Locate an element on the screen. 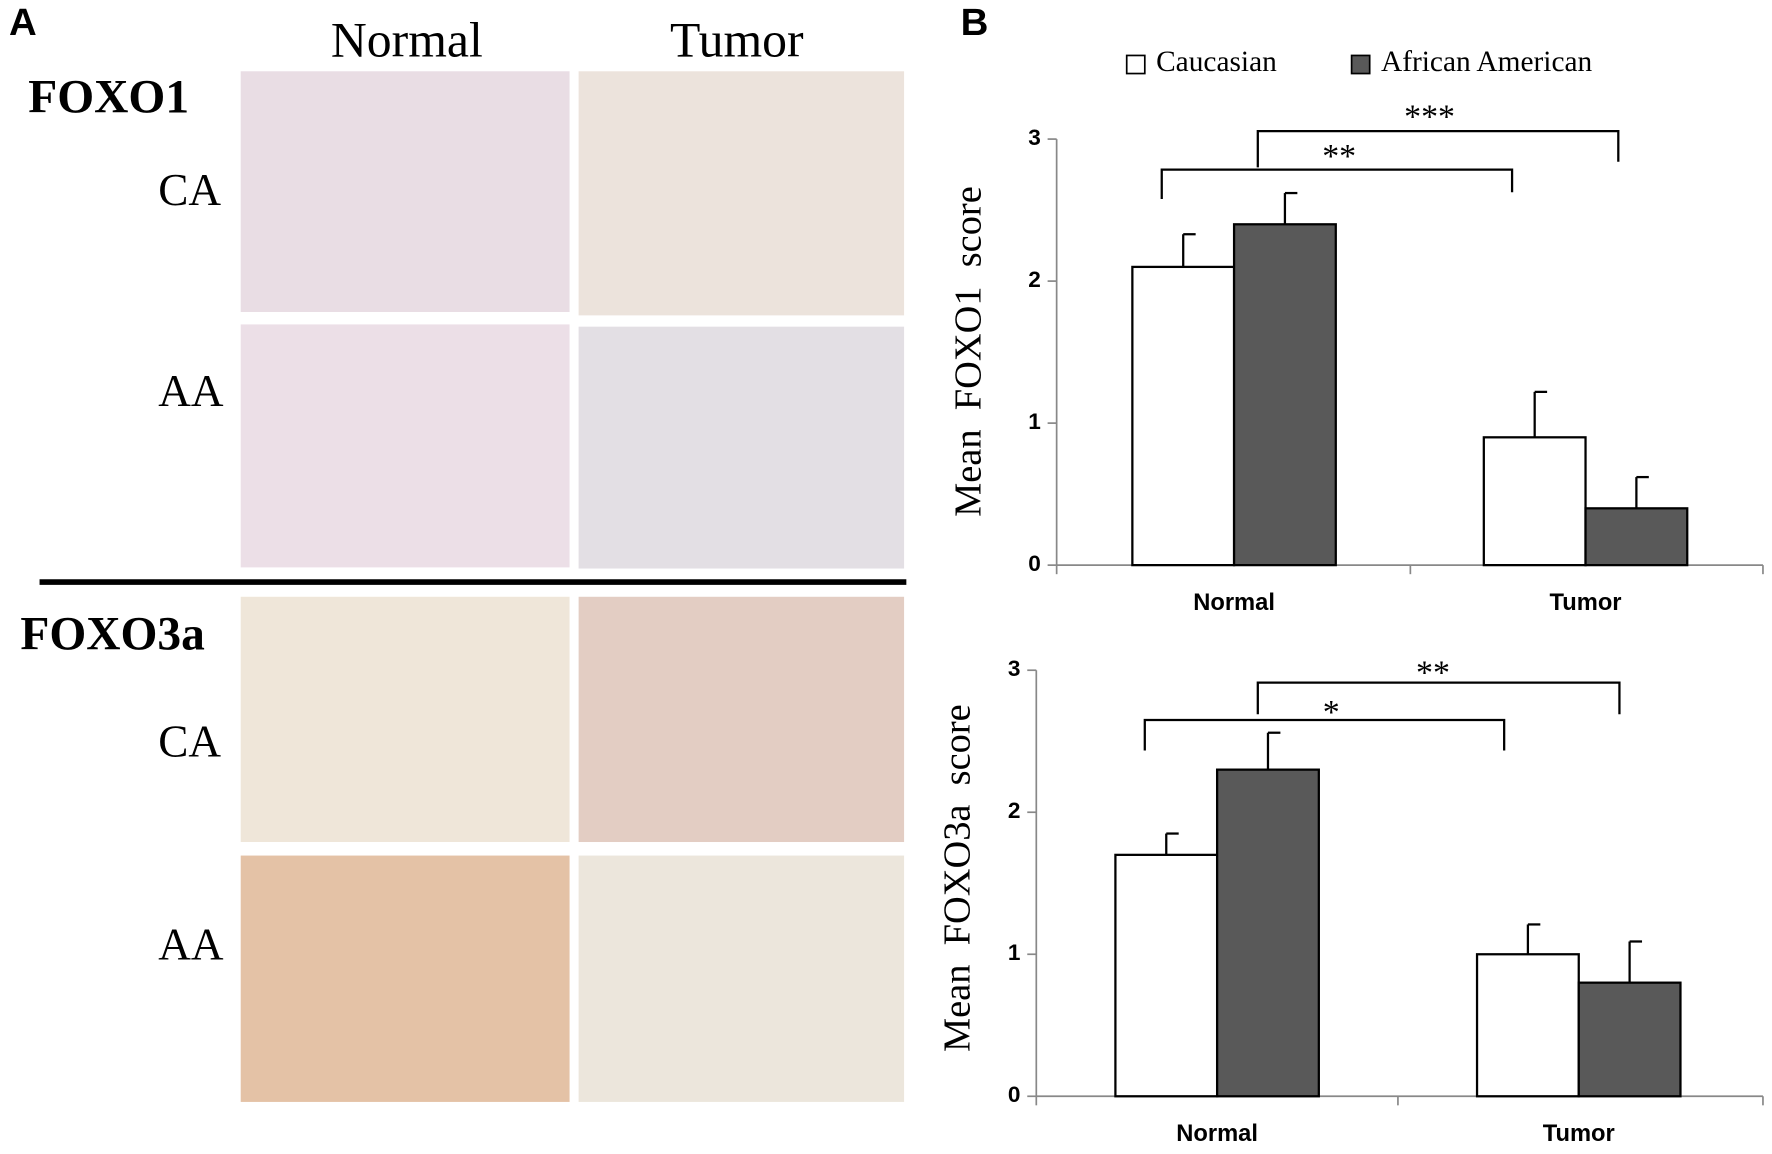  column-header: Normal is located at coordinates (407, 40).